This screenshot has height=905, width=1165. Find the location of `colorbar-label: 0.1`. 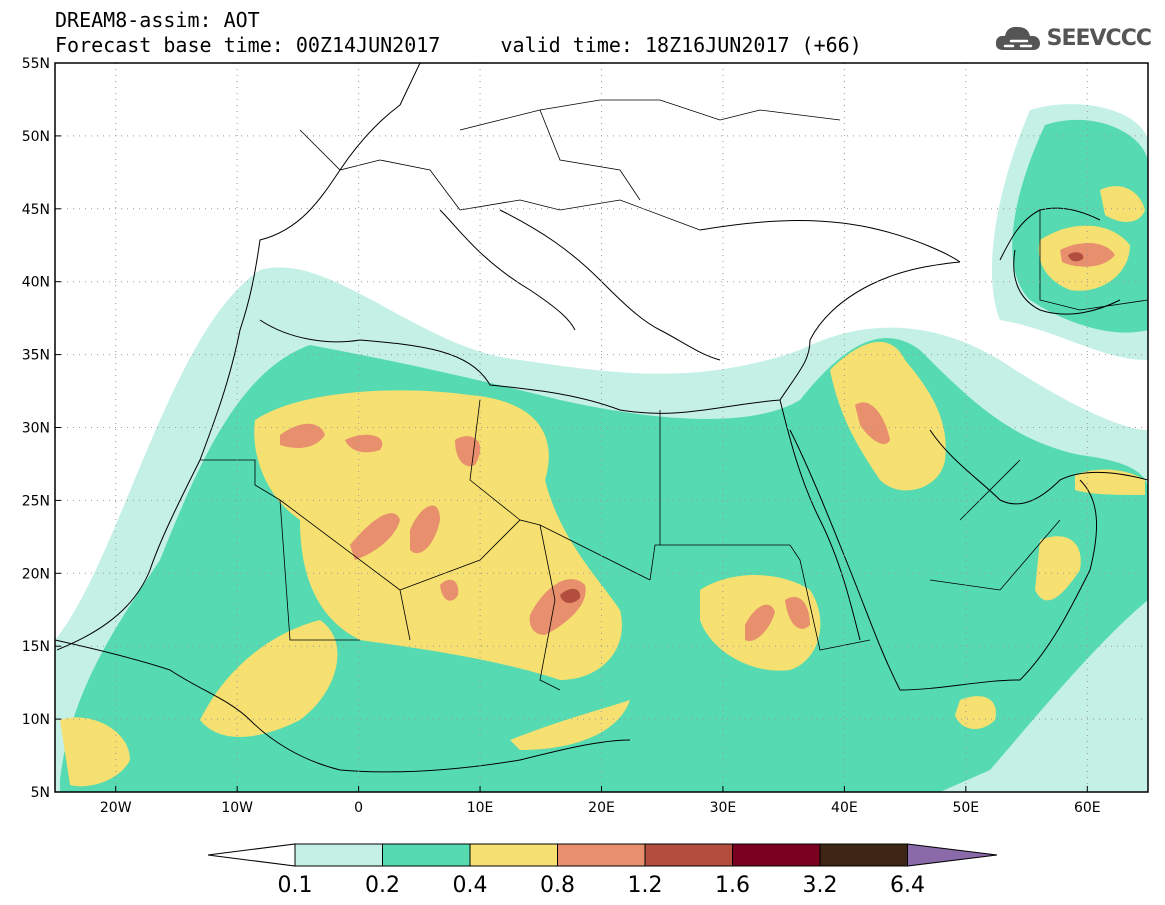

colorbar-label: 0.1 is located at coordinates (295, 885).